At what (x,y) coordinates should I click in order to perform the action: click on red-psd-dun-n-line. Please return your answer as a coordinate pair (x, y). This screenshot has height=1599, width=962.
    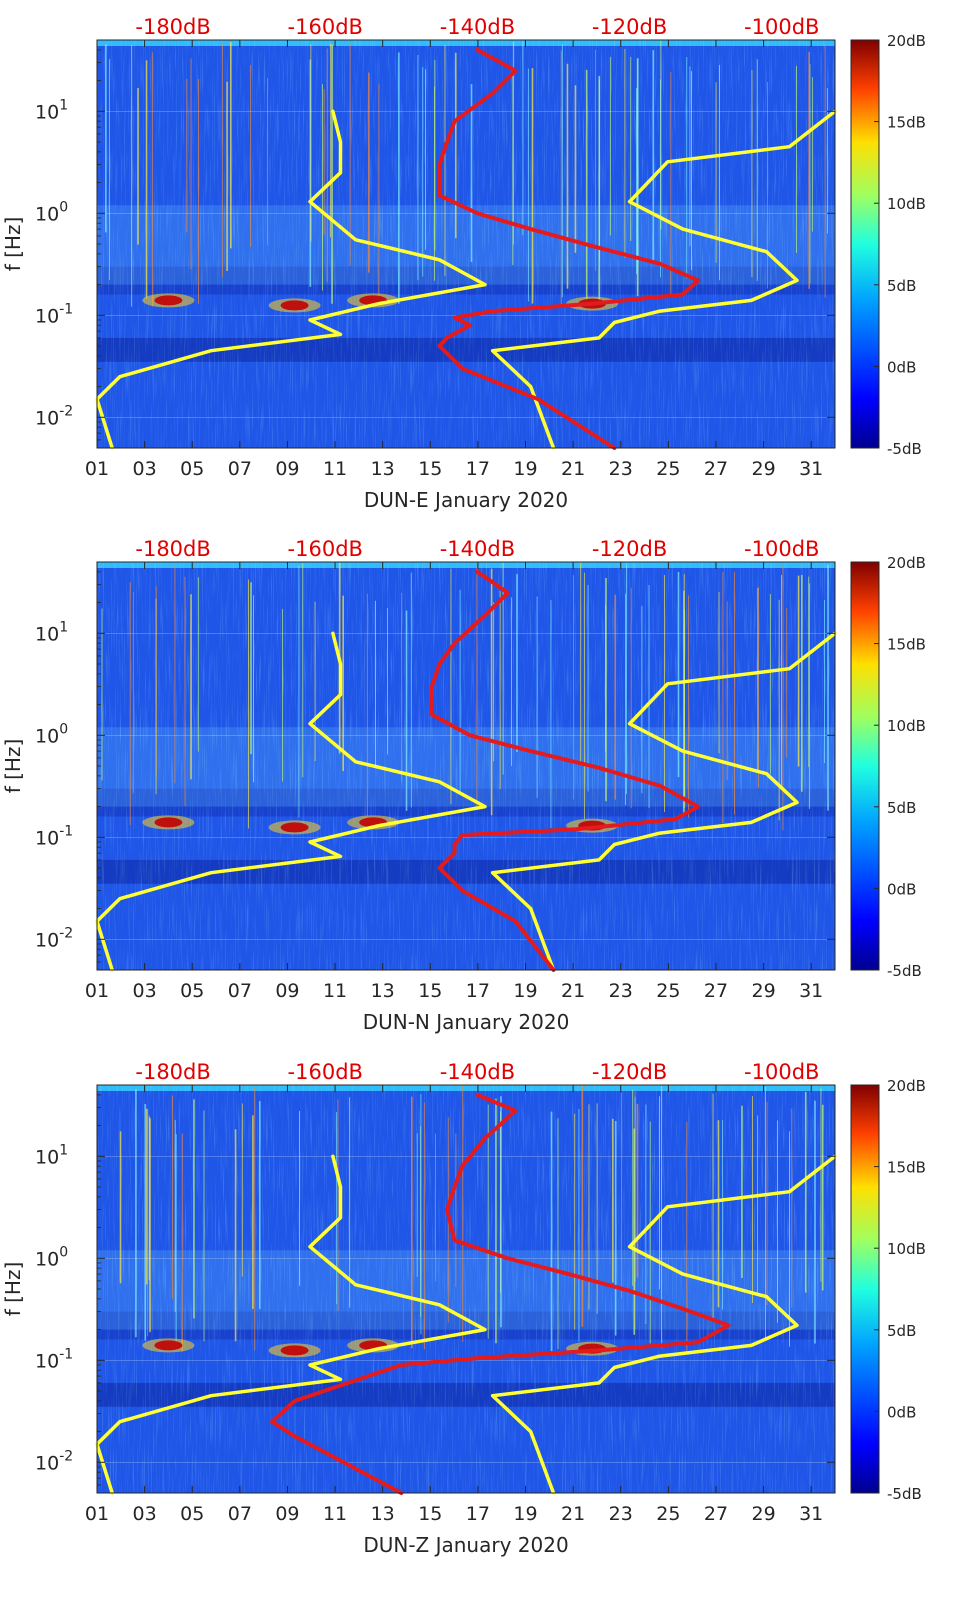
    Looking at the image, I should click on (565, 770).